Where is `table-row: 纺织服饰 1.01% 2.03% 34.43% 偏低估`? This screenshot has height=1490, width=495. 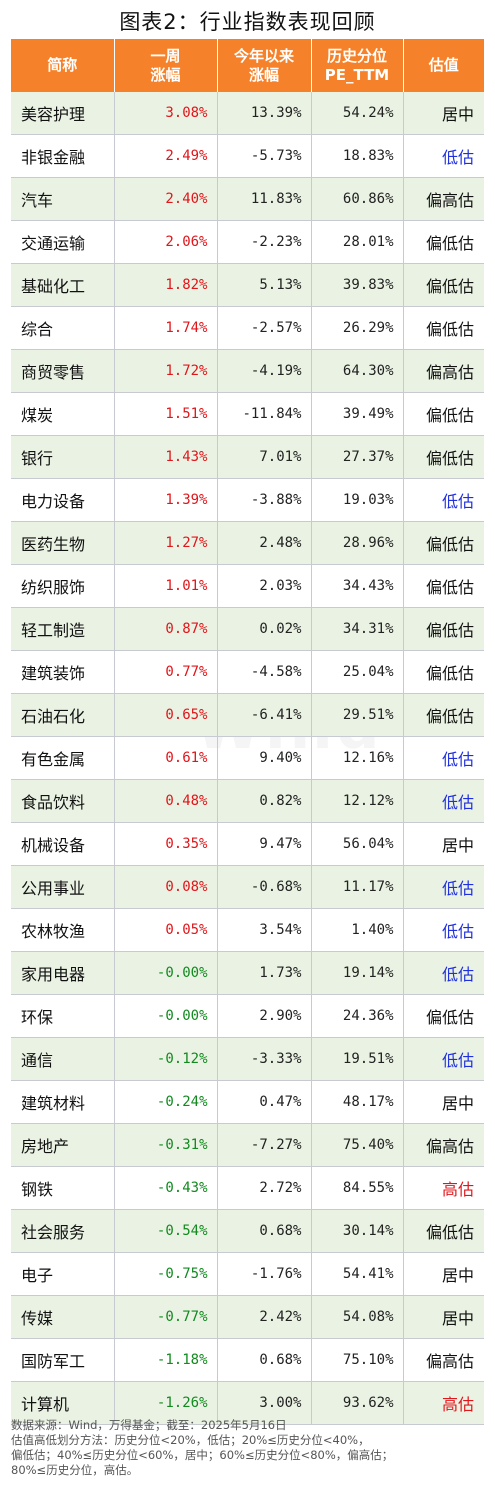
table-row: 纺织服饰 1.01% 2.03% 34.43% 偏低估 is located at coordinates (247, 586).